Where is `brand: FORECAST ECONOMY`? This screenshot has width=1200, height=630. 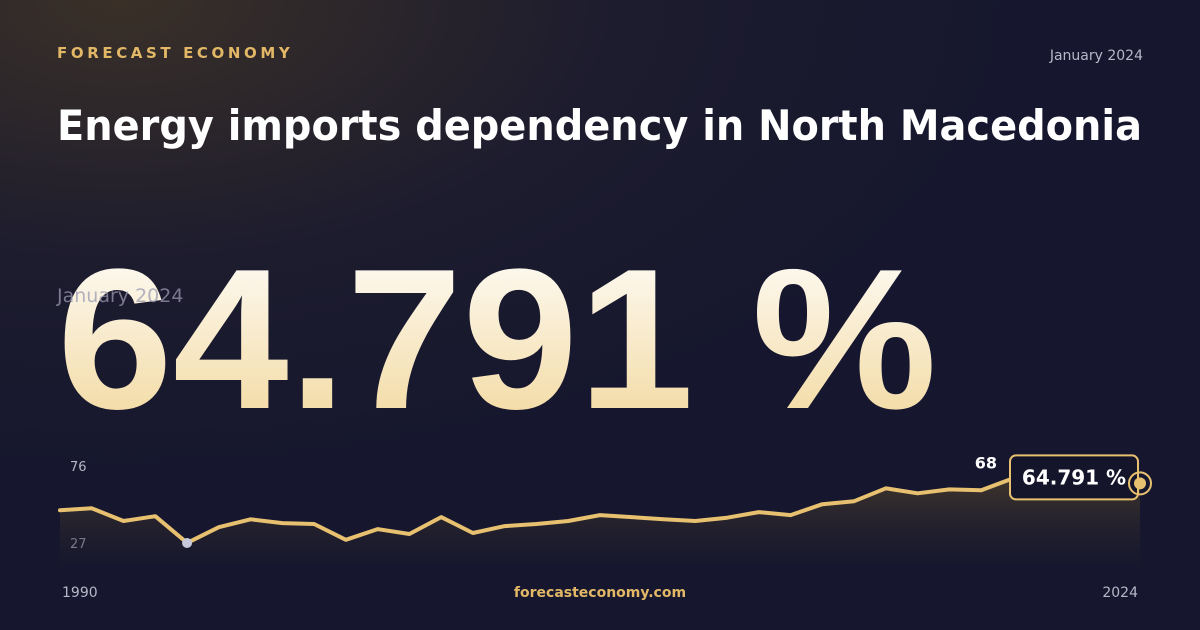 brand: FORECAST ECONOMY is located at coordinates (175, 53).